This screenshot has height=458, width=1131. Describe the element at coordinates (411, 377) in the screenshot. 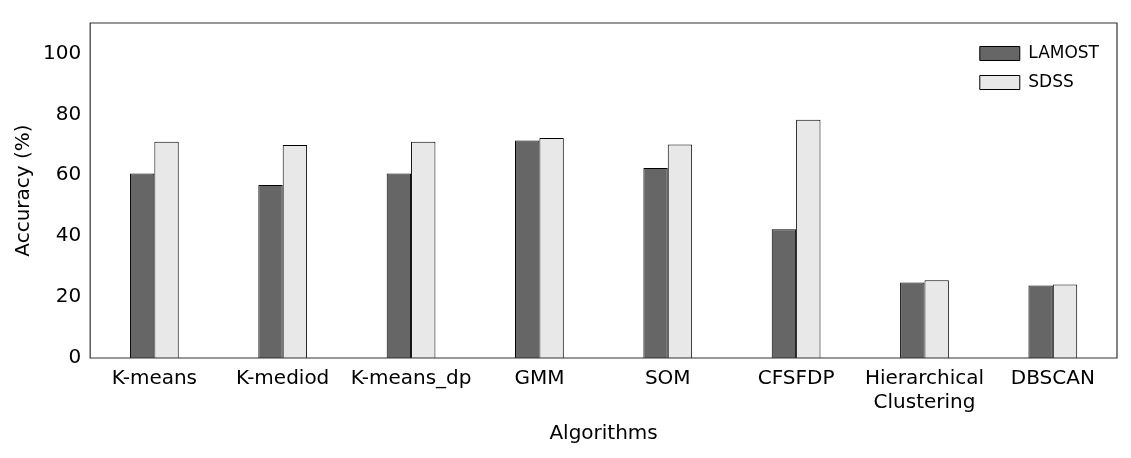

I see `x-tick-label: K-means_dp` at that location.